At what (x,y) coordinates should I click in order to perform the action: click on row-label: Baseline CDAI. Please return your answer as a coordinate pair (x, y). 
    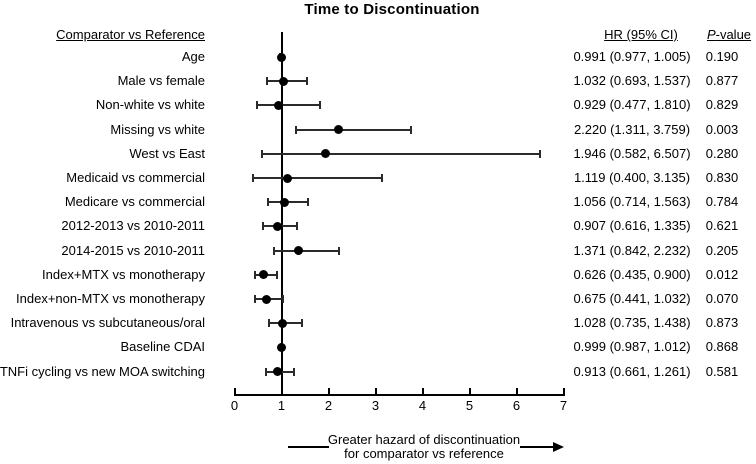
    Looking at the image, I should click on (162, 347).